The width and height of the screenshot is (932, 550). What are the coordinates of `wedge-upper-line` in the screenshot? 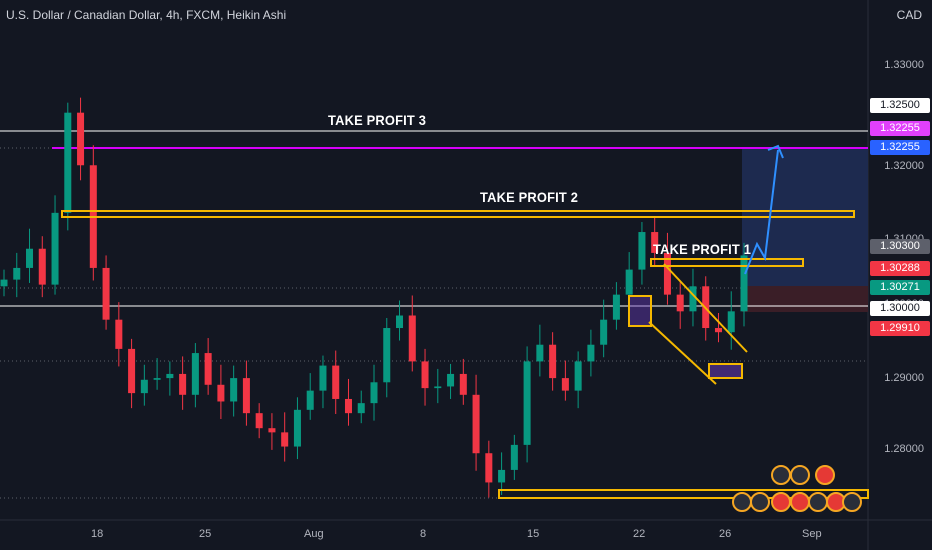 It's located at (705, 308).